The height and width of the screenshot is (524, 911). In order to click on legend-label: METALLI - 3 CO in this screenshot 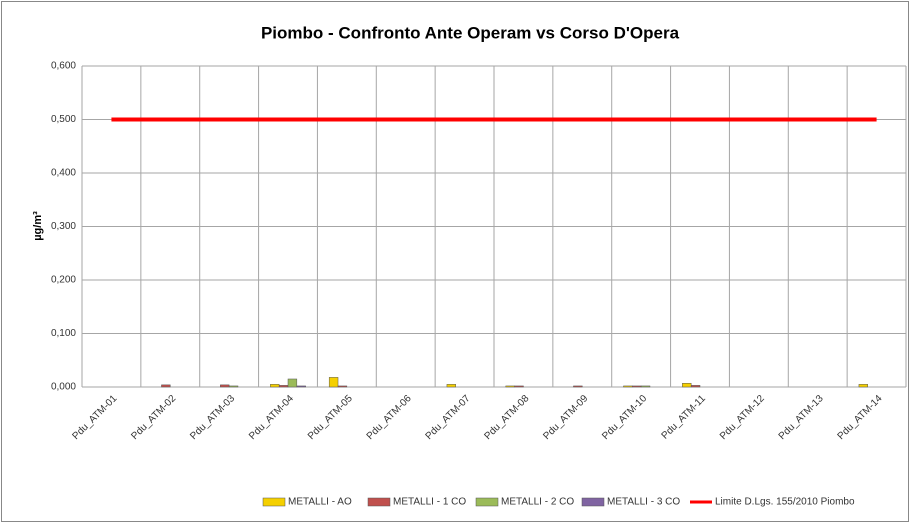, I will do `click(643, 502)`.